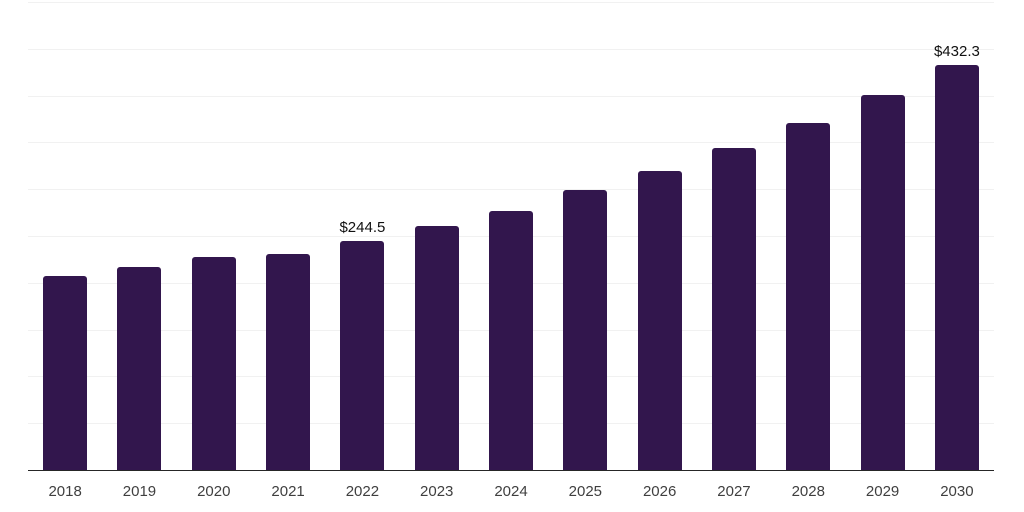 The height and width of the screenshot is (512, 1024). I want to click on bar-cell-2018, so click(65, 236).